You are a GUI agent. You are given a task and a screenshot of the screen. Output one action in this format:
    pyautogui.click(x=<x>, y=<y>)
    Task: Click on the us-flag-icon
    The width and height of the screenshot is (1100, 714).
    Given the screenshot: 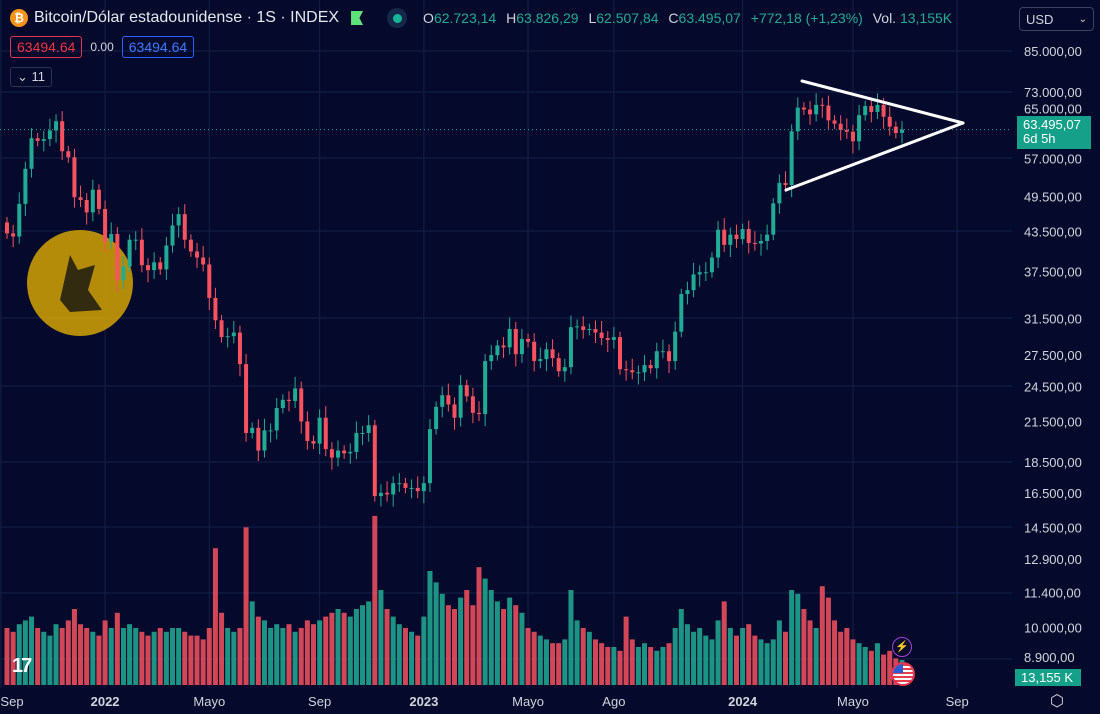 What is the action you would take?
    pyautogui.click(x=903, y=674)
    